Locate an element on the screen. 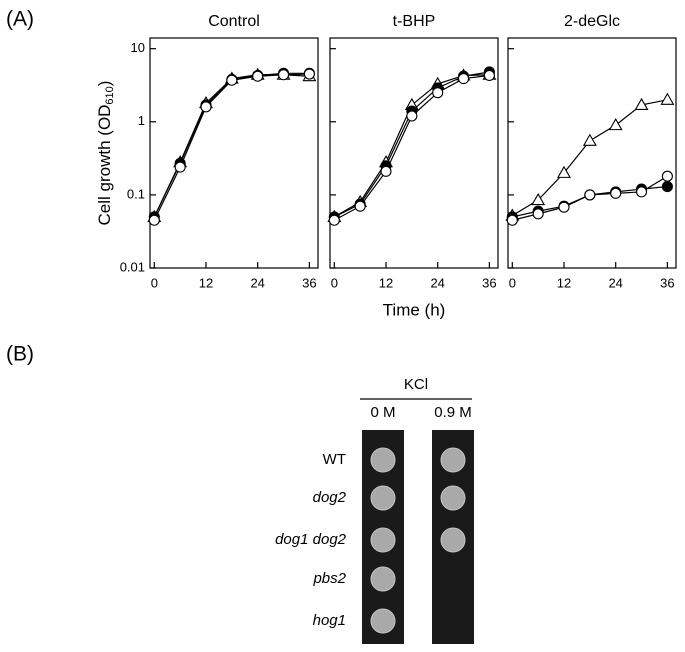  y-axis-label: Cell growth (OD610) is located at coordinates (105, 153).